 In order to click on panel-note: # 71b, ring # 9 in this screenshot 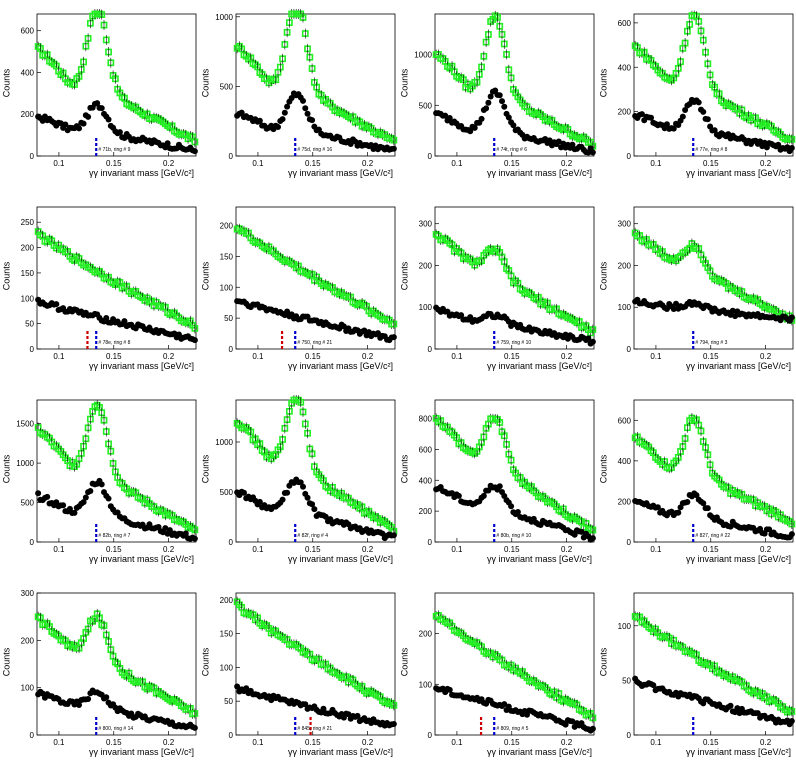, I will do `click(114, 150)`.